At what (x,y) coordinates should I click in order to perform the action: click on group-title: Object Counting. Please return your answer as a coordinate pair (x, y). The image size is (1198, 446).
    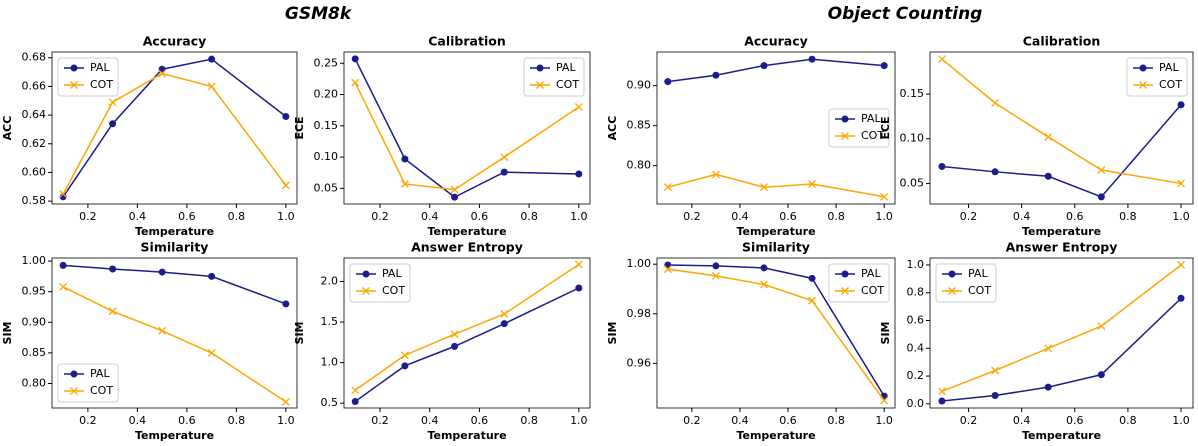
    Looking at the image, I should click on (905, 14).